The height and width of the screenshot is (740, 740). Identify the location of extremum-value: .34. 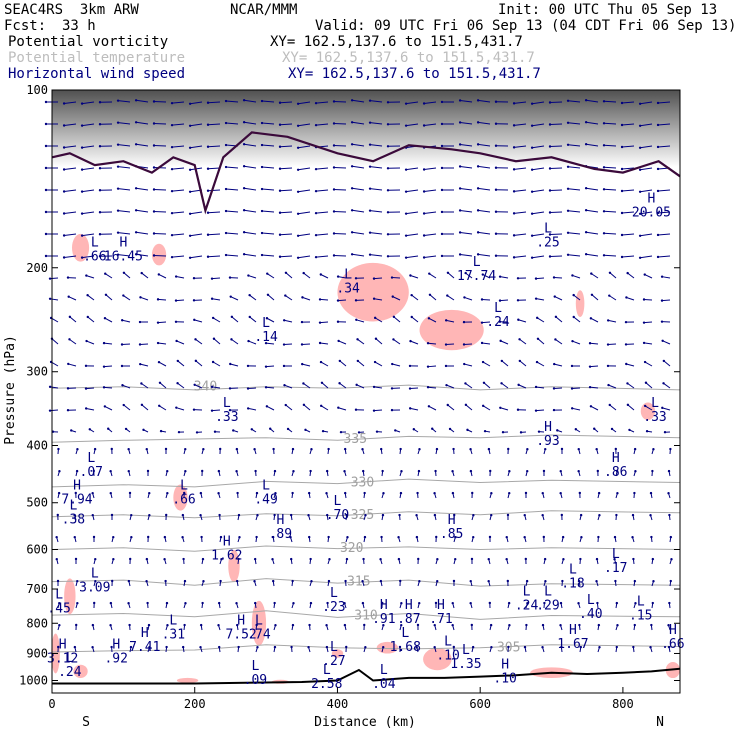
(348, 288).